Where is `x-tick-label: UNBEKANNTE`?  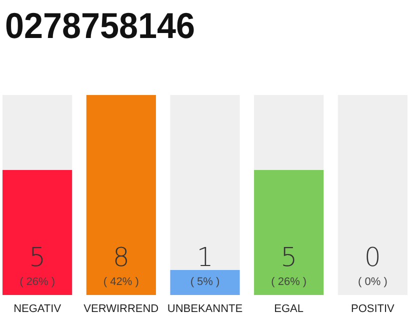 x-tick-label: UNBEKANNTE is located at coordinates (205, 309).